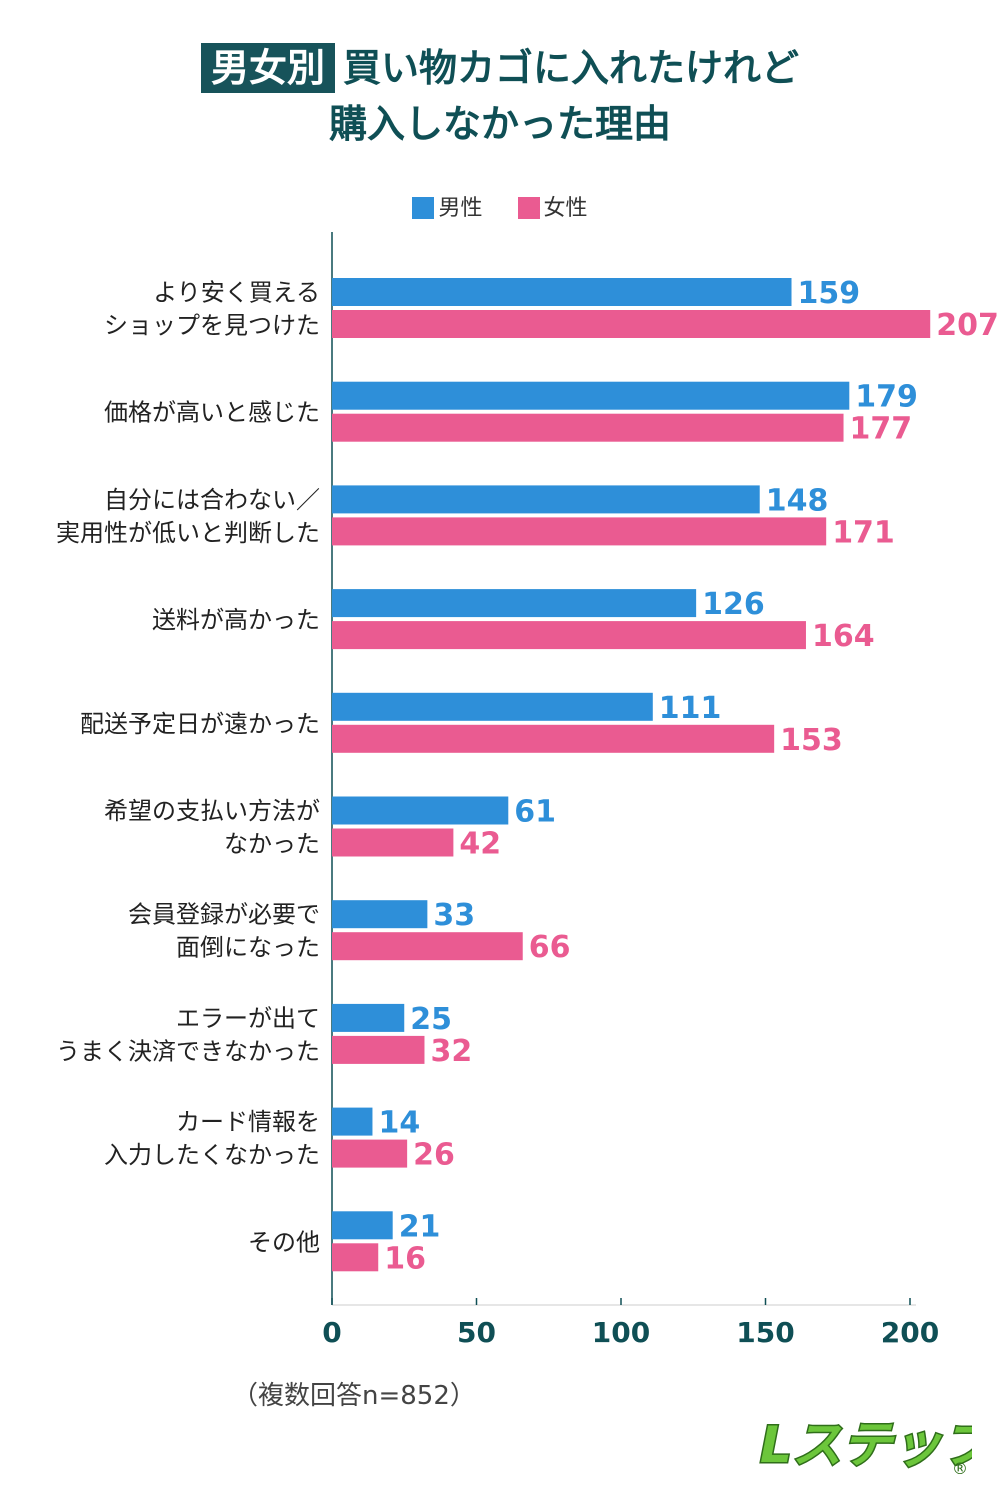 The width and height of the screenshot is (1000, 1498). What do you see at coordinates (863, 532) in the screenshot?
I see `value-label-female: 171` at bounding box center [863, 532].